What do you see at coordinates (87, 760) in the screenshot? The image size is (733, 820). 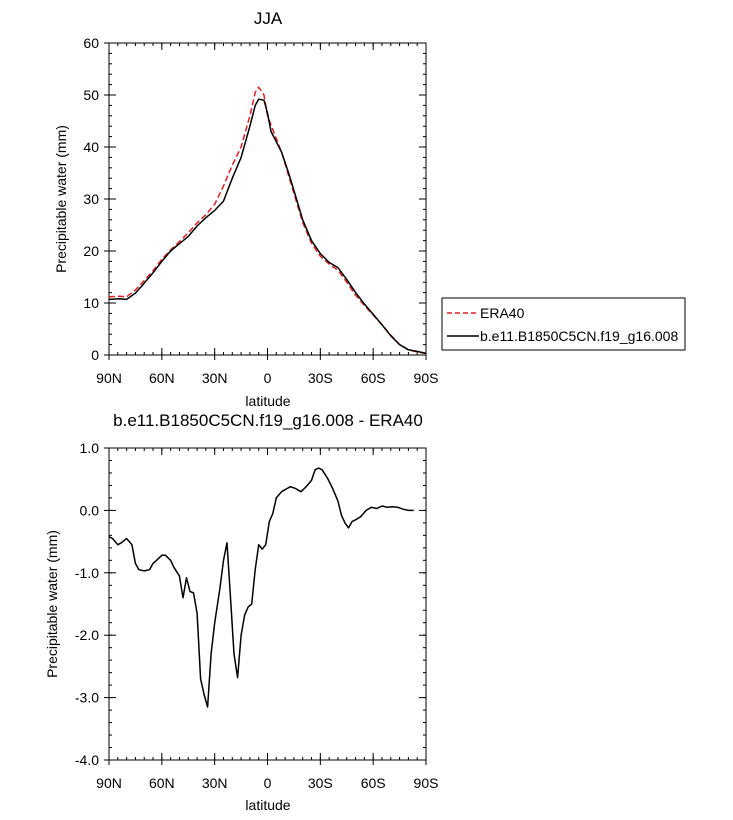 I see `y-tick-label: -4.0` at bounding box center [87, 760].